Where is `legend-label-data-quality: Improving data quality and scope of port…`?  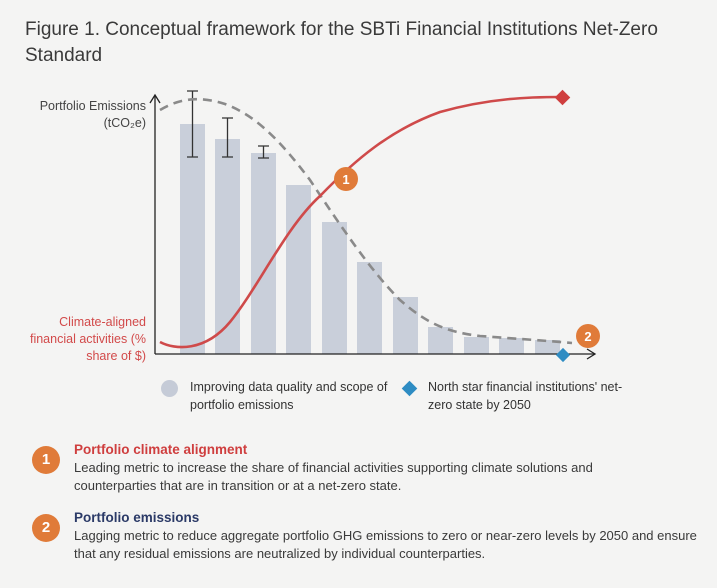
legend-label-data-quality: Improving data quality and scope of port… is located at coordinates (289, 396).